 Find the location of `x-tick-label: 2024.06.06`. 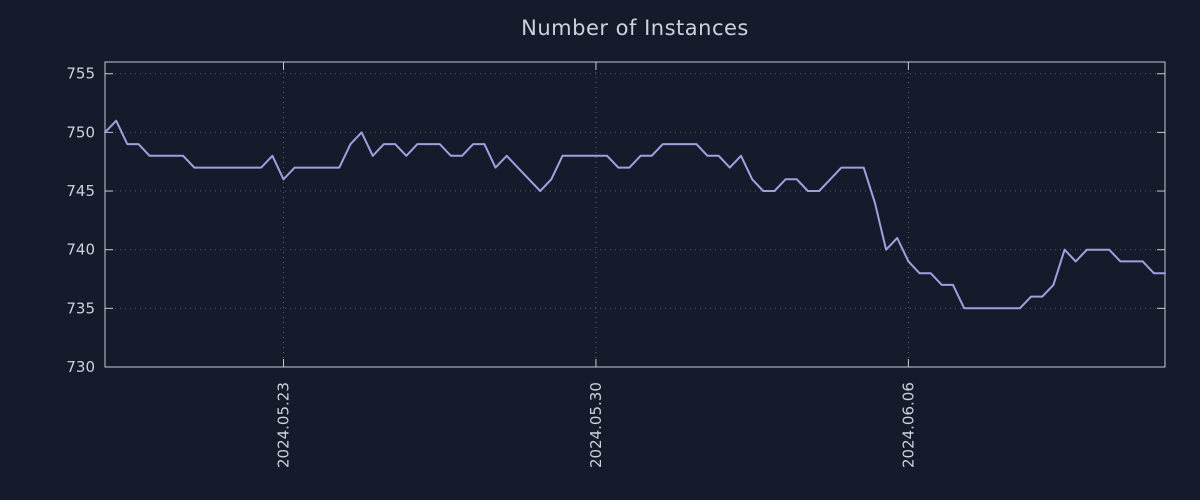

x-tick-label: 2024.06.06 is located at coordinates (908, 425).